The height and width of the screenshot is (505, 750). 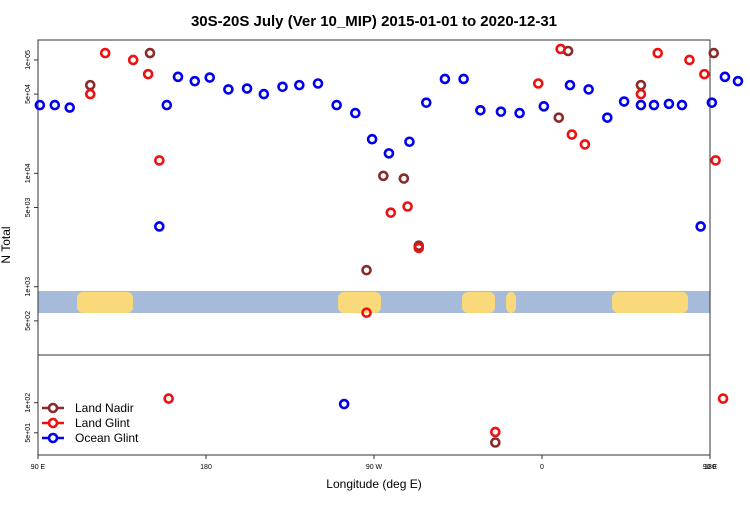 I want to click on y-tick-label: 5e+03, so click(x=28, y=208).